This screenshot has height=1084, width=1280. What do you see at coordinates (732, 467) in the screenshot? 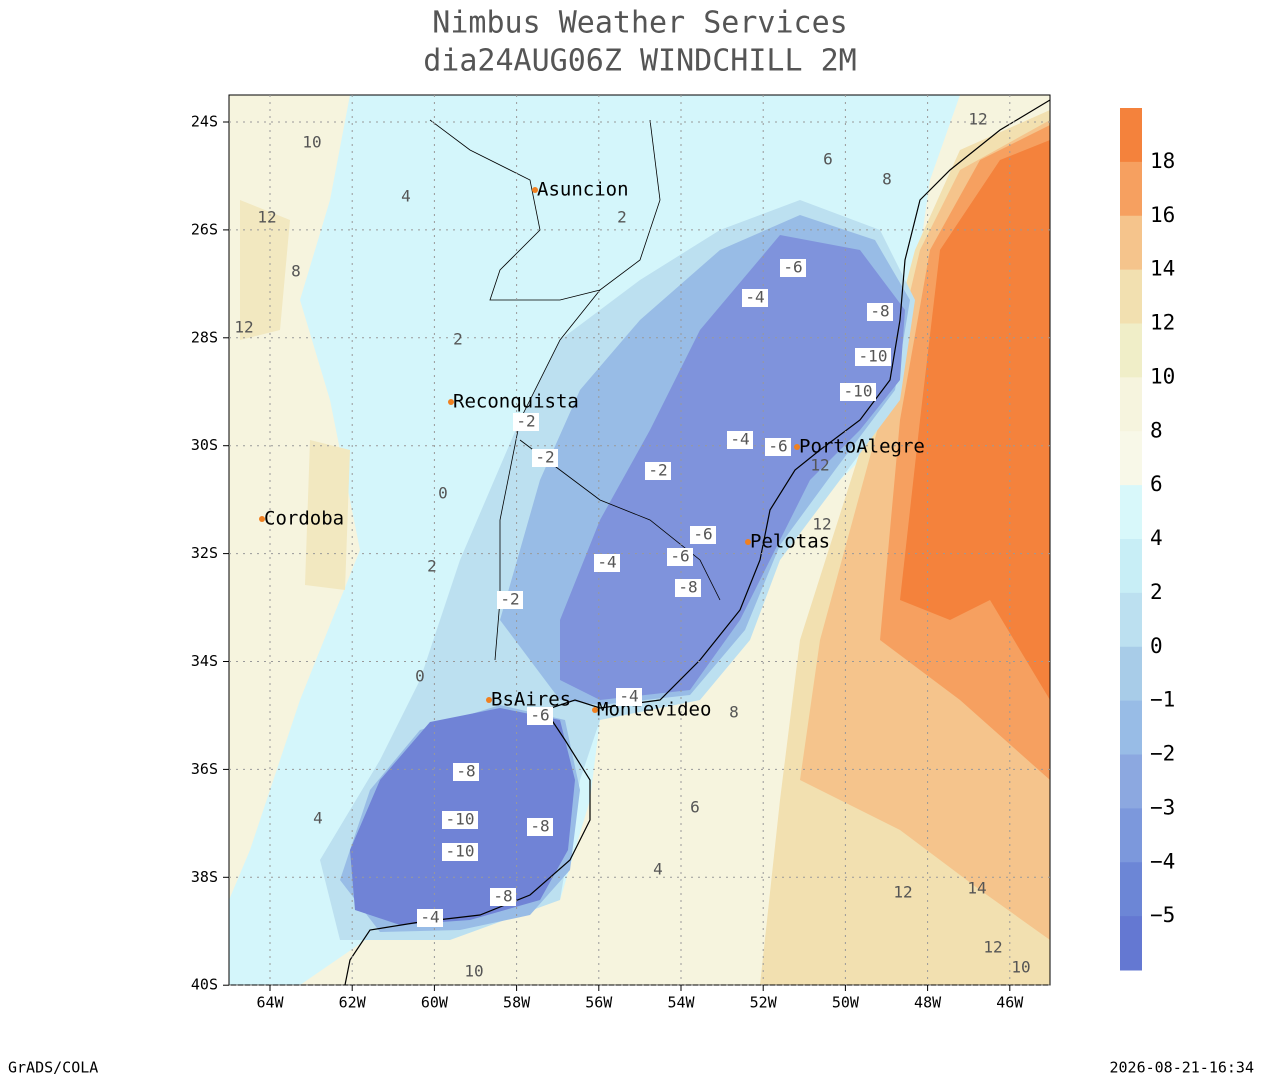
I see `cold-zone` at bounding box center [732, 467].